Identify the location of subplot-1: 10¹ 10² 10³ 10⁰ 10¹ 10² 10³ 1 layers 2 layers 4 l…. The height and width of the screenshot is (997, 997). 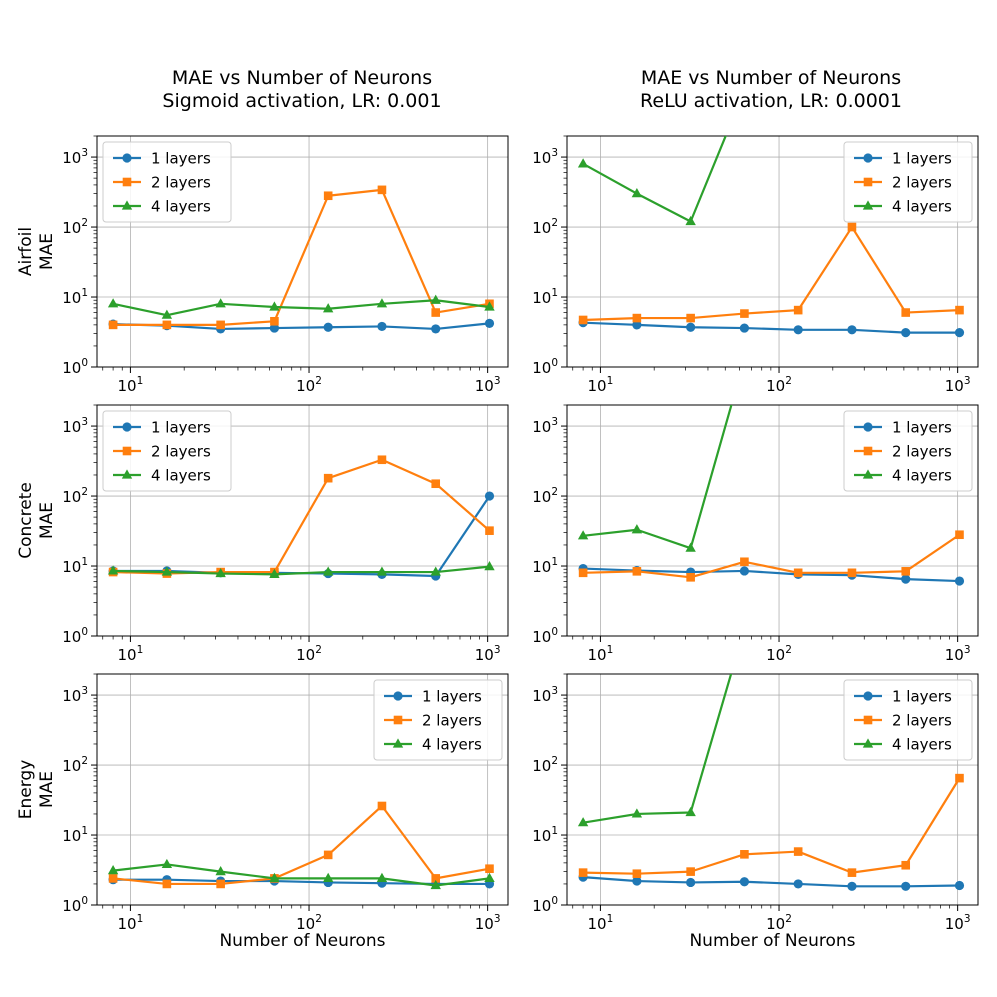
(262, 265).